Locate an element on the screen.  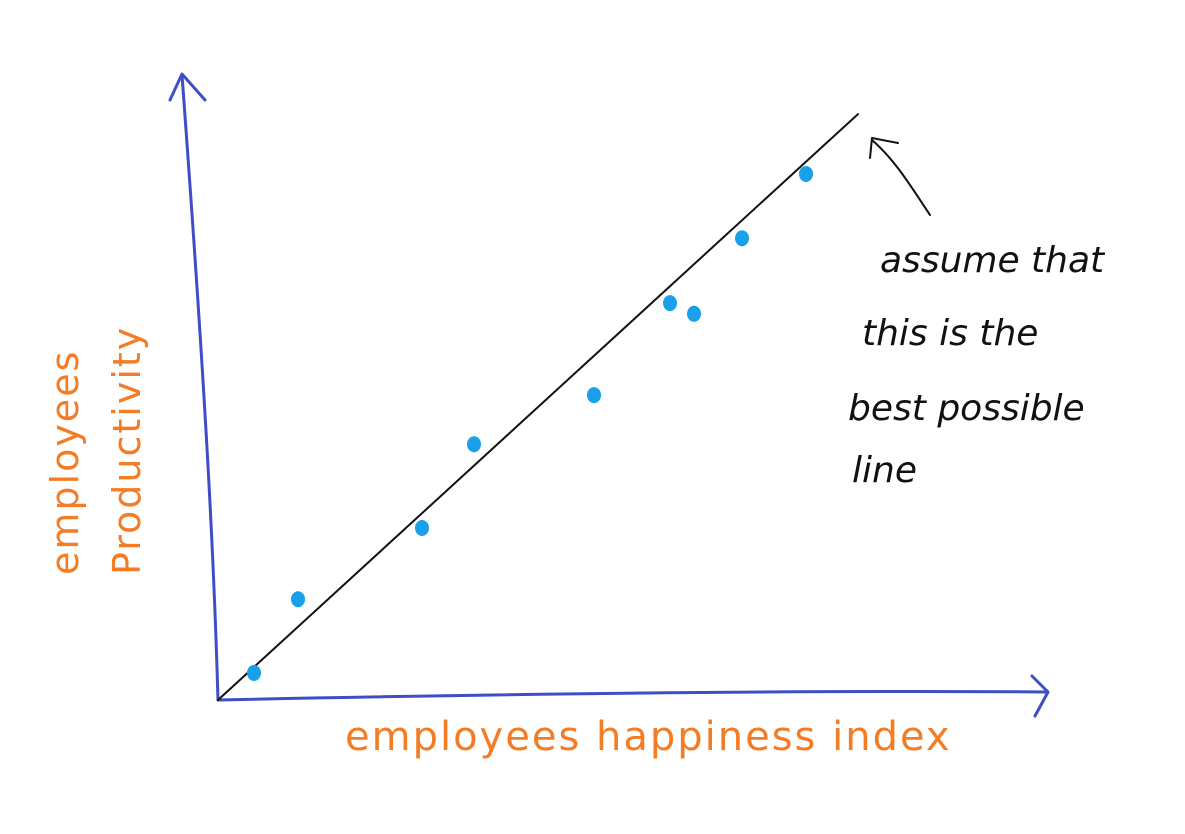
annotation-arrow is located at coordinates (901, 177).